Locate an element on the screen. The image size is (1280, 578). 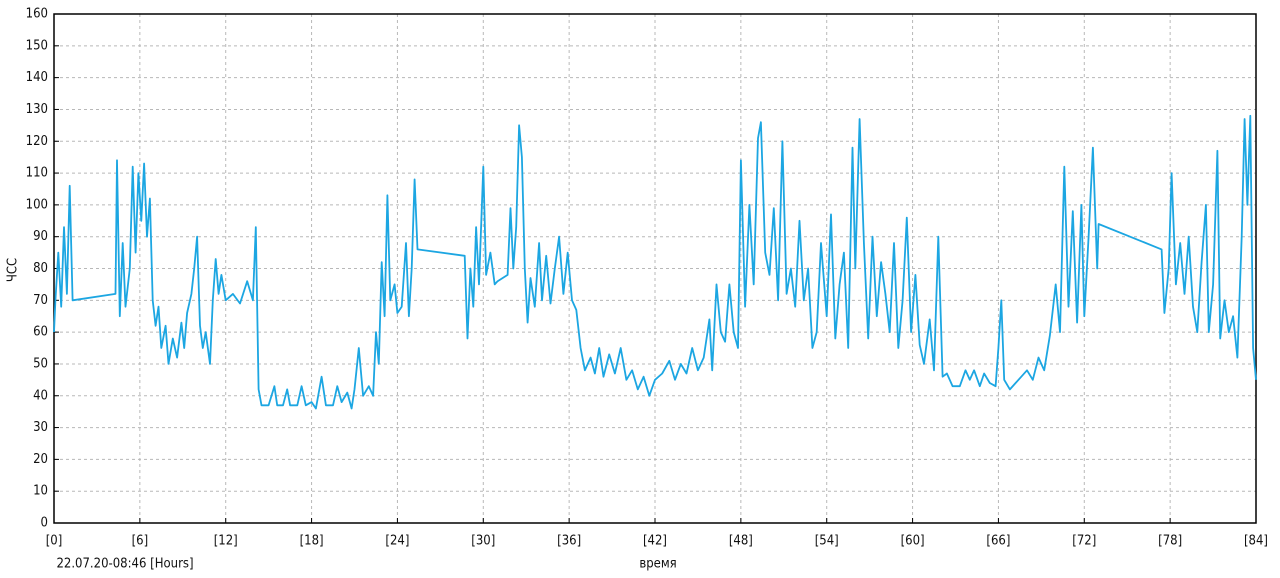
y-tick-label: 50 is located at coordinates (40, 363).